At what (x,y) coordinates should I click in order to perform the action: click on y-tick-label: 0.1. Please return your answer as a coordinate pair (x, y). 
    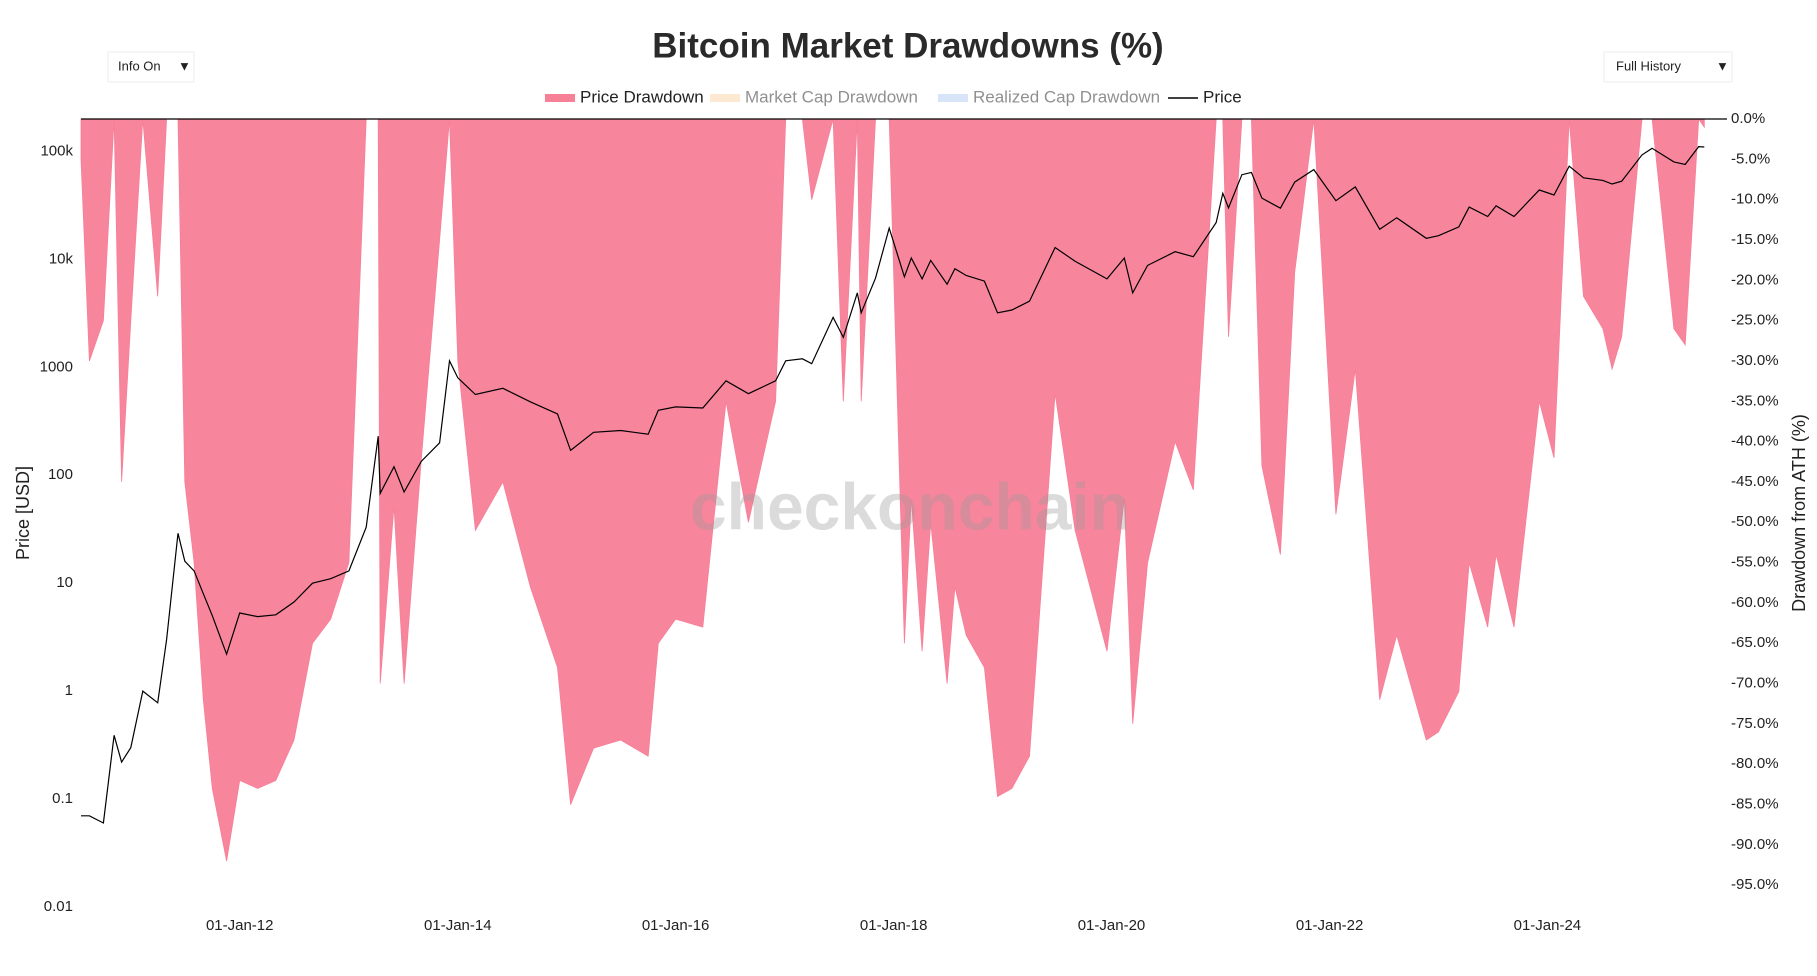
    Looking at the image, I should click on (62, 798).